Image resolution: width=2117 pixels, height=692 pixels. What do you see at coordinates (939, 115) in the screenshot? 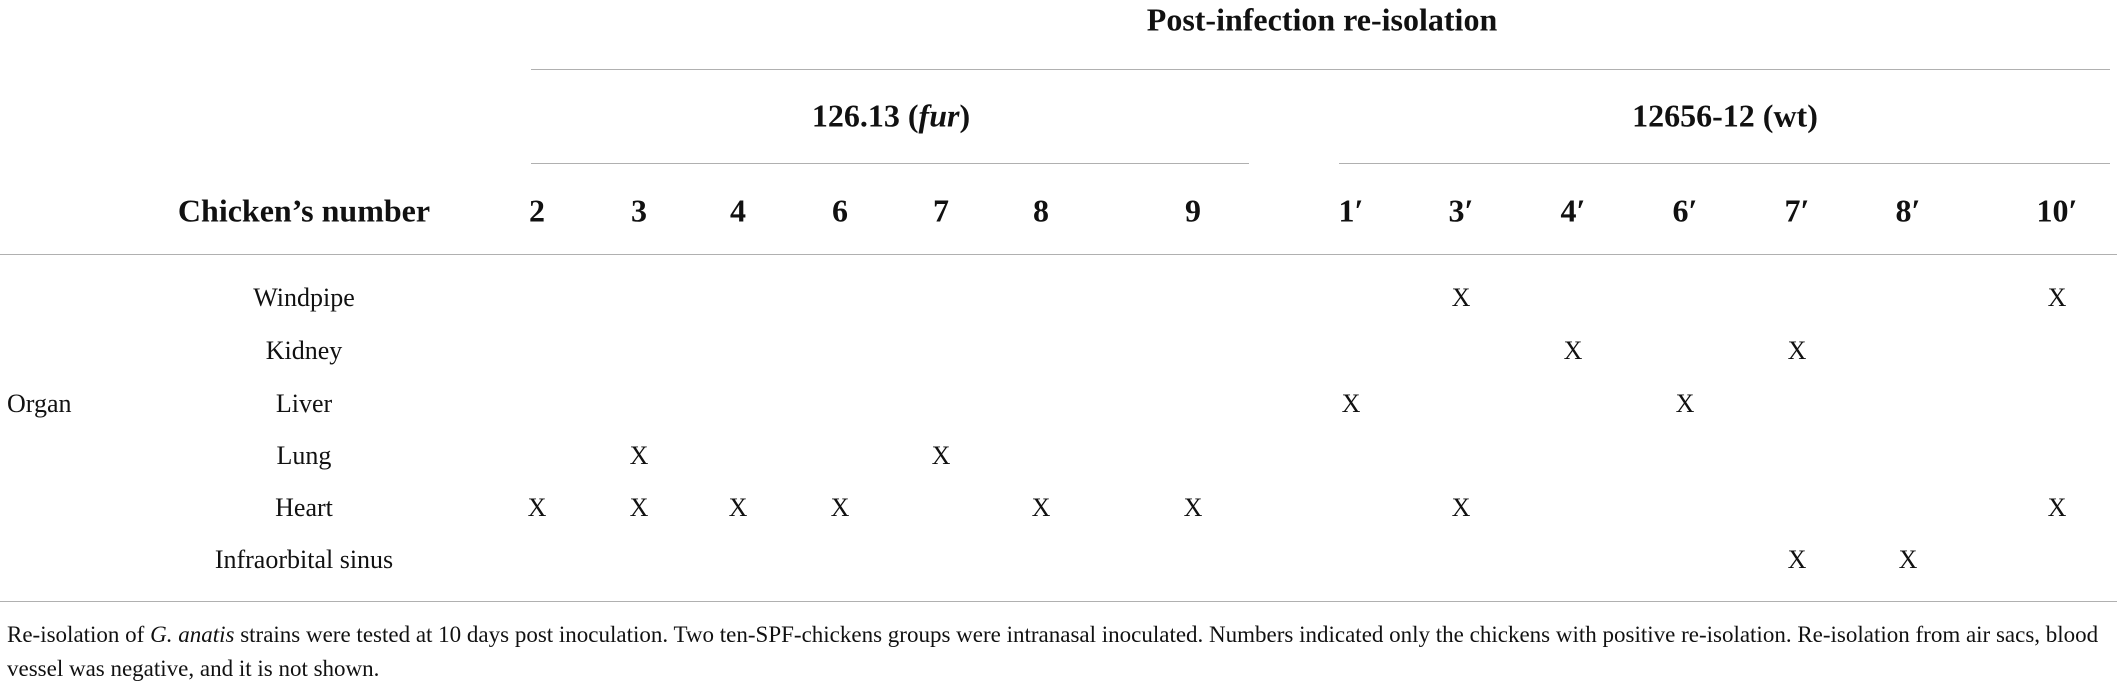
I see `group-label-part: fur` at bounding box center [939, 115].